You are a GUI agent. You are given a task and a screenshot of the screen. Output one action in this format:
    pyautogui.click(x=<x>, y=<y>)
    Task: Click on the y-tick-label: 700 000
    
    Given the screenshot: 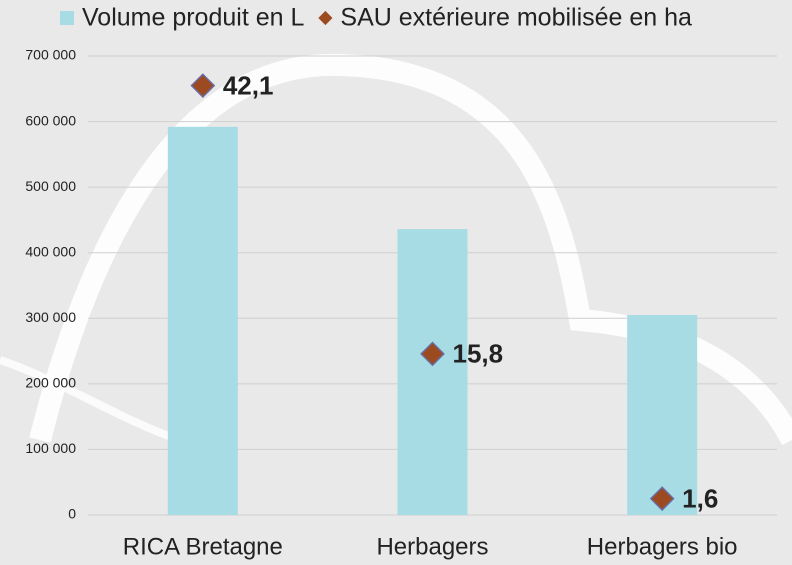 What is the action you would take?
    pyautogui.click(x=50, y=55)
    